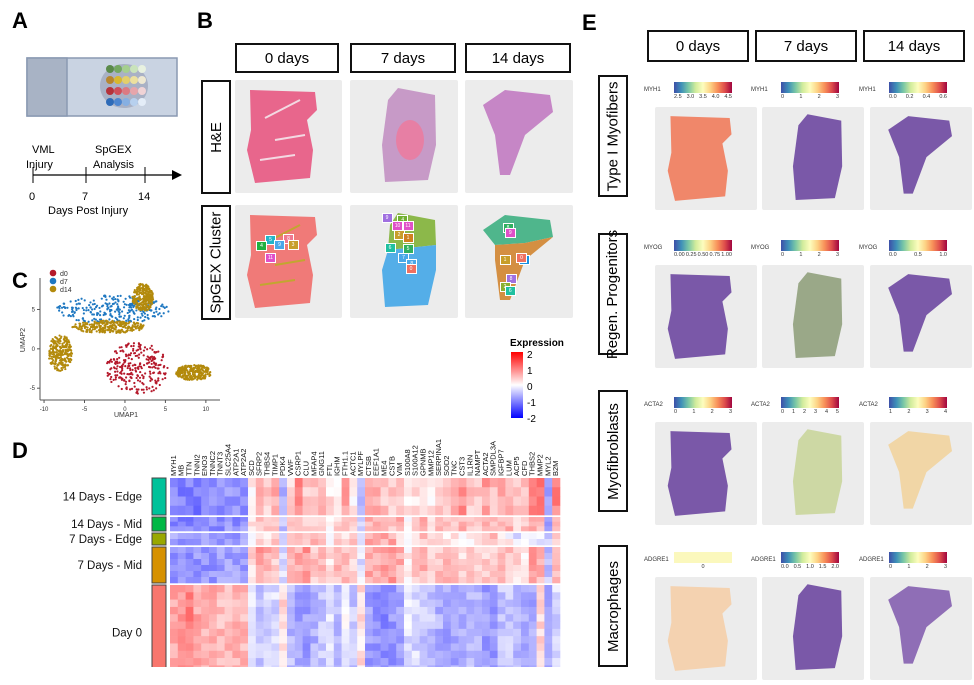  Describe the element at coordinates (137, 368) in the screenshot. I see `umap-series-d0` at that location.